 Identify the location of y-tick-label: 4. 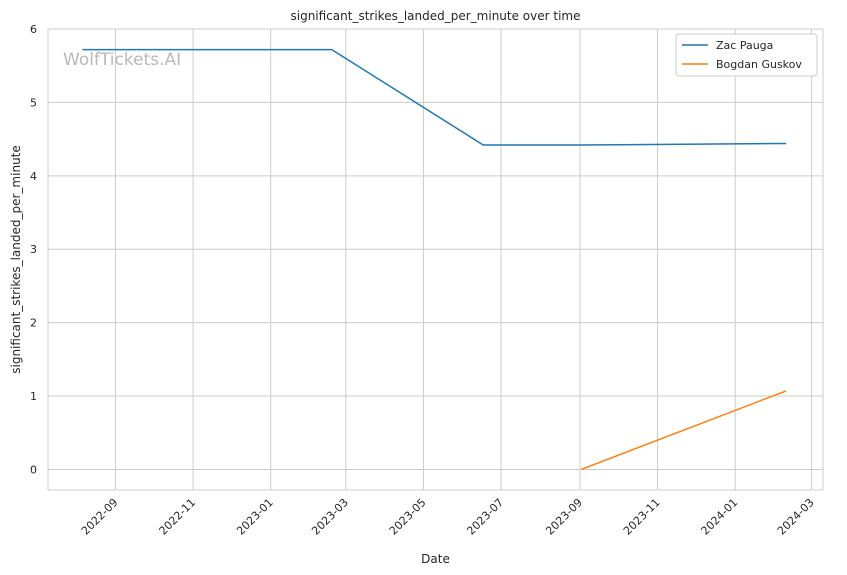
(33, 176).